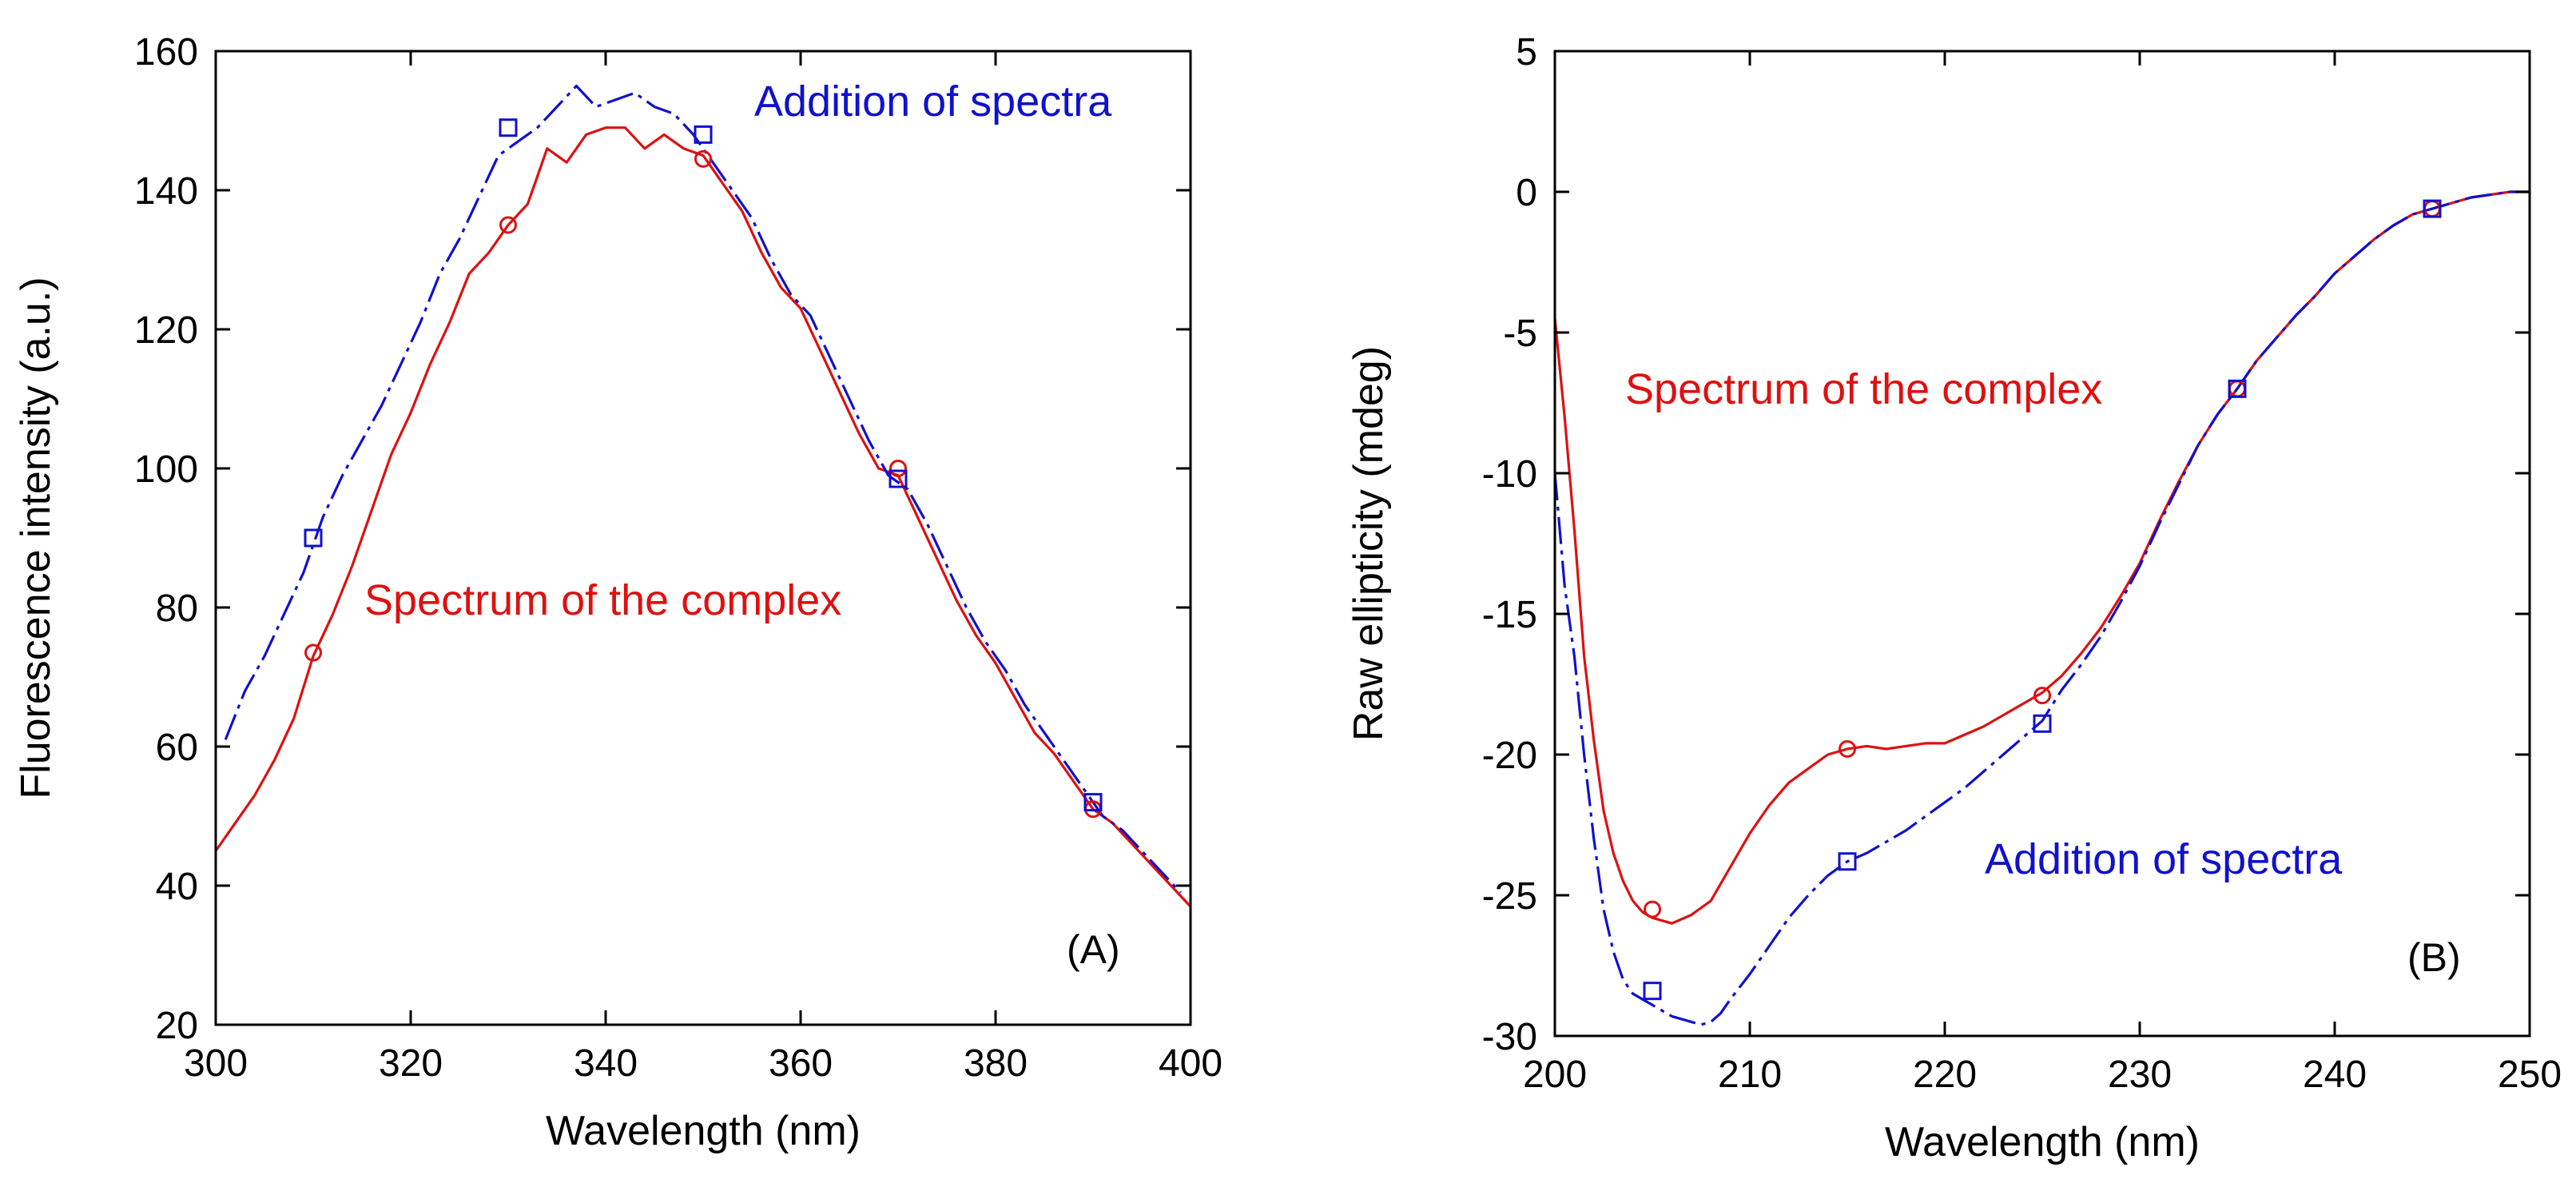  Describe the element at coordinates (166, 191) in the screenshot. I see `y-tick-label: 140` at that location.